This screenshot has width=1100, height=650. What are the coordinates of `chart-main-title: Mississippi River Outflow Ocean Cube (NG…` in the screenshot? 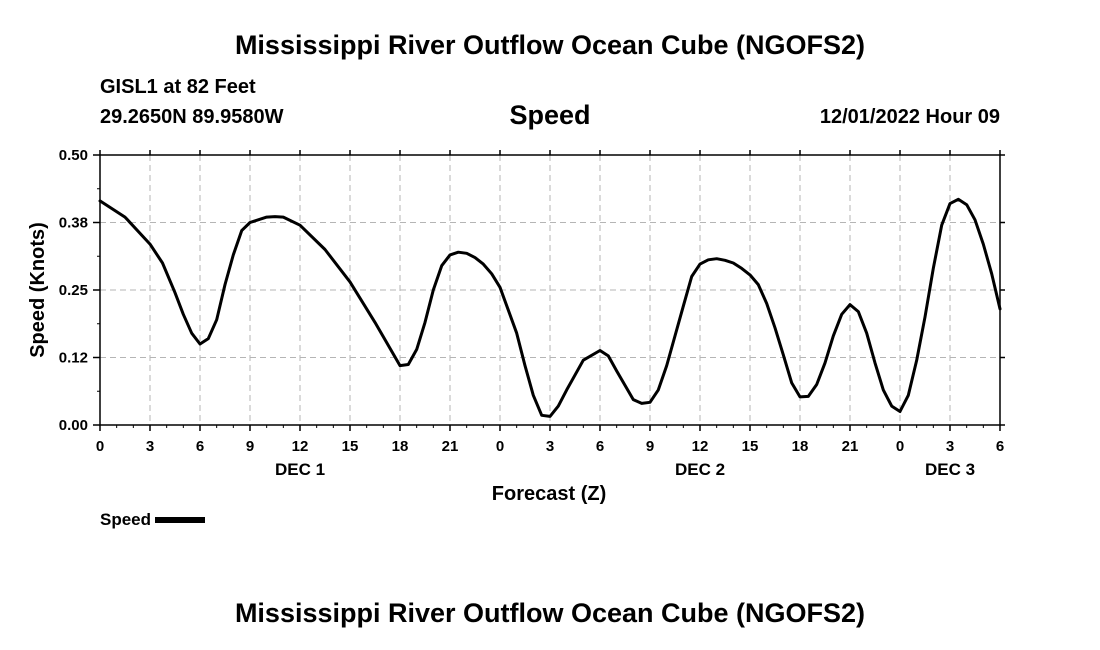 It's located at (550, 45).